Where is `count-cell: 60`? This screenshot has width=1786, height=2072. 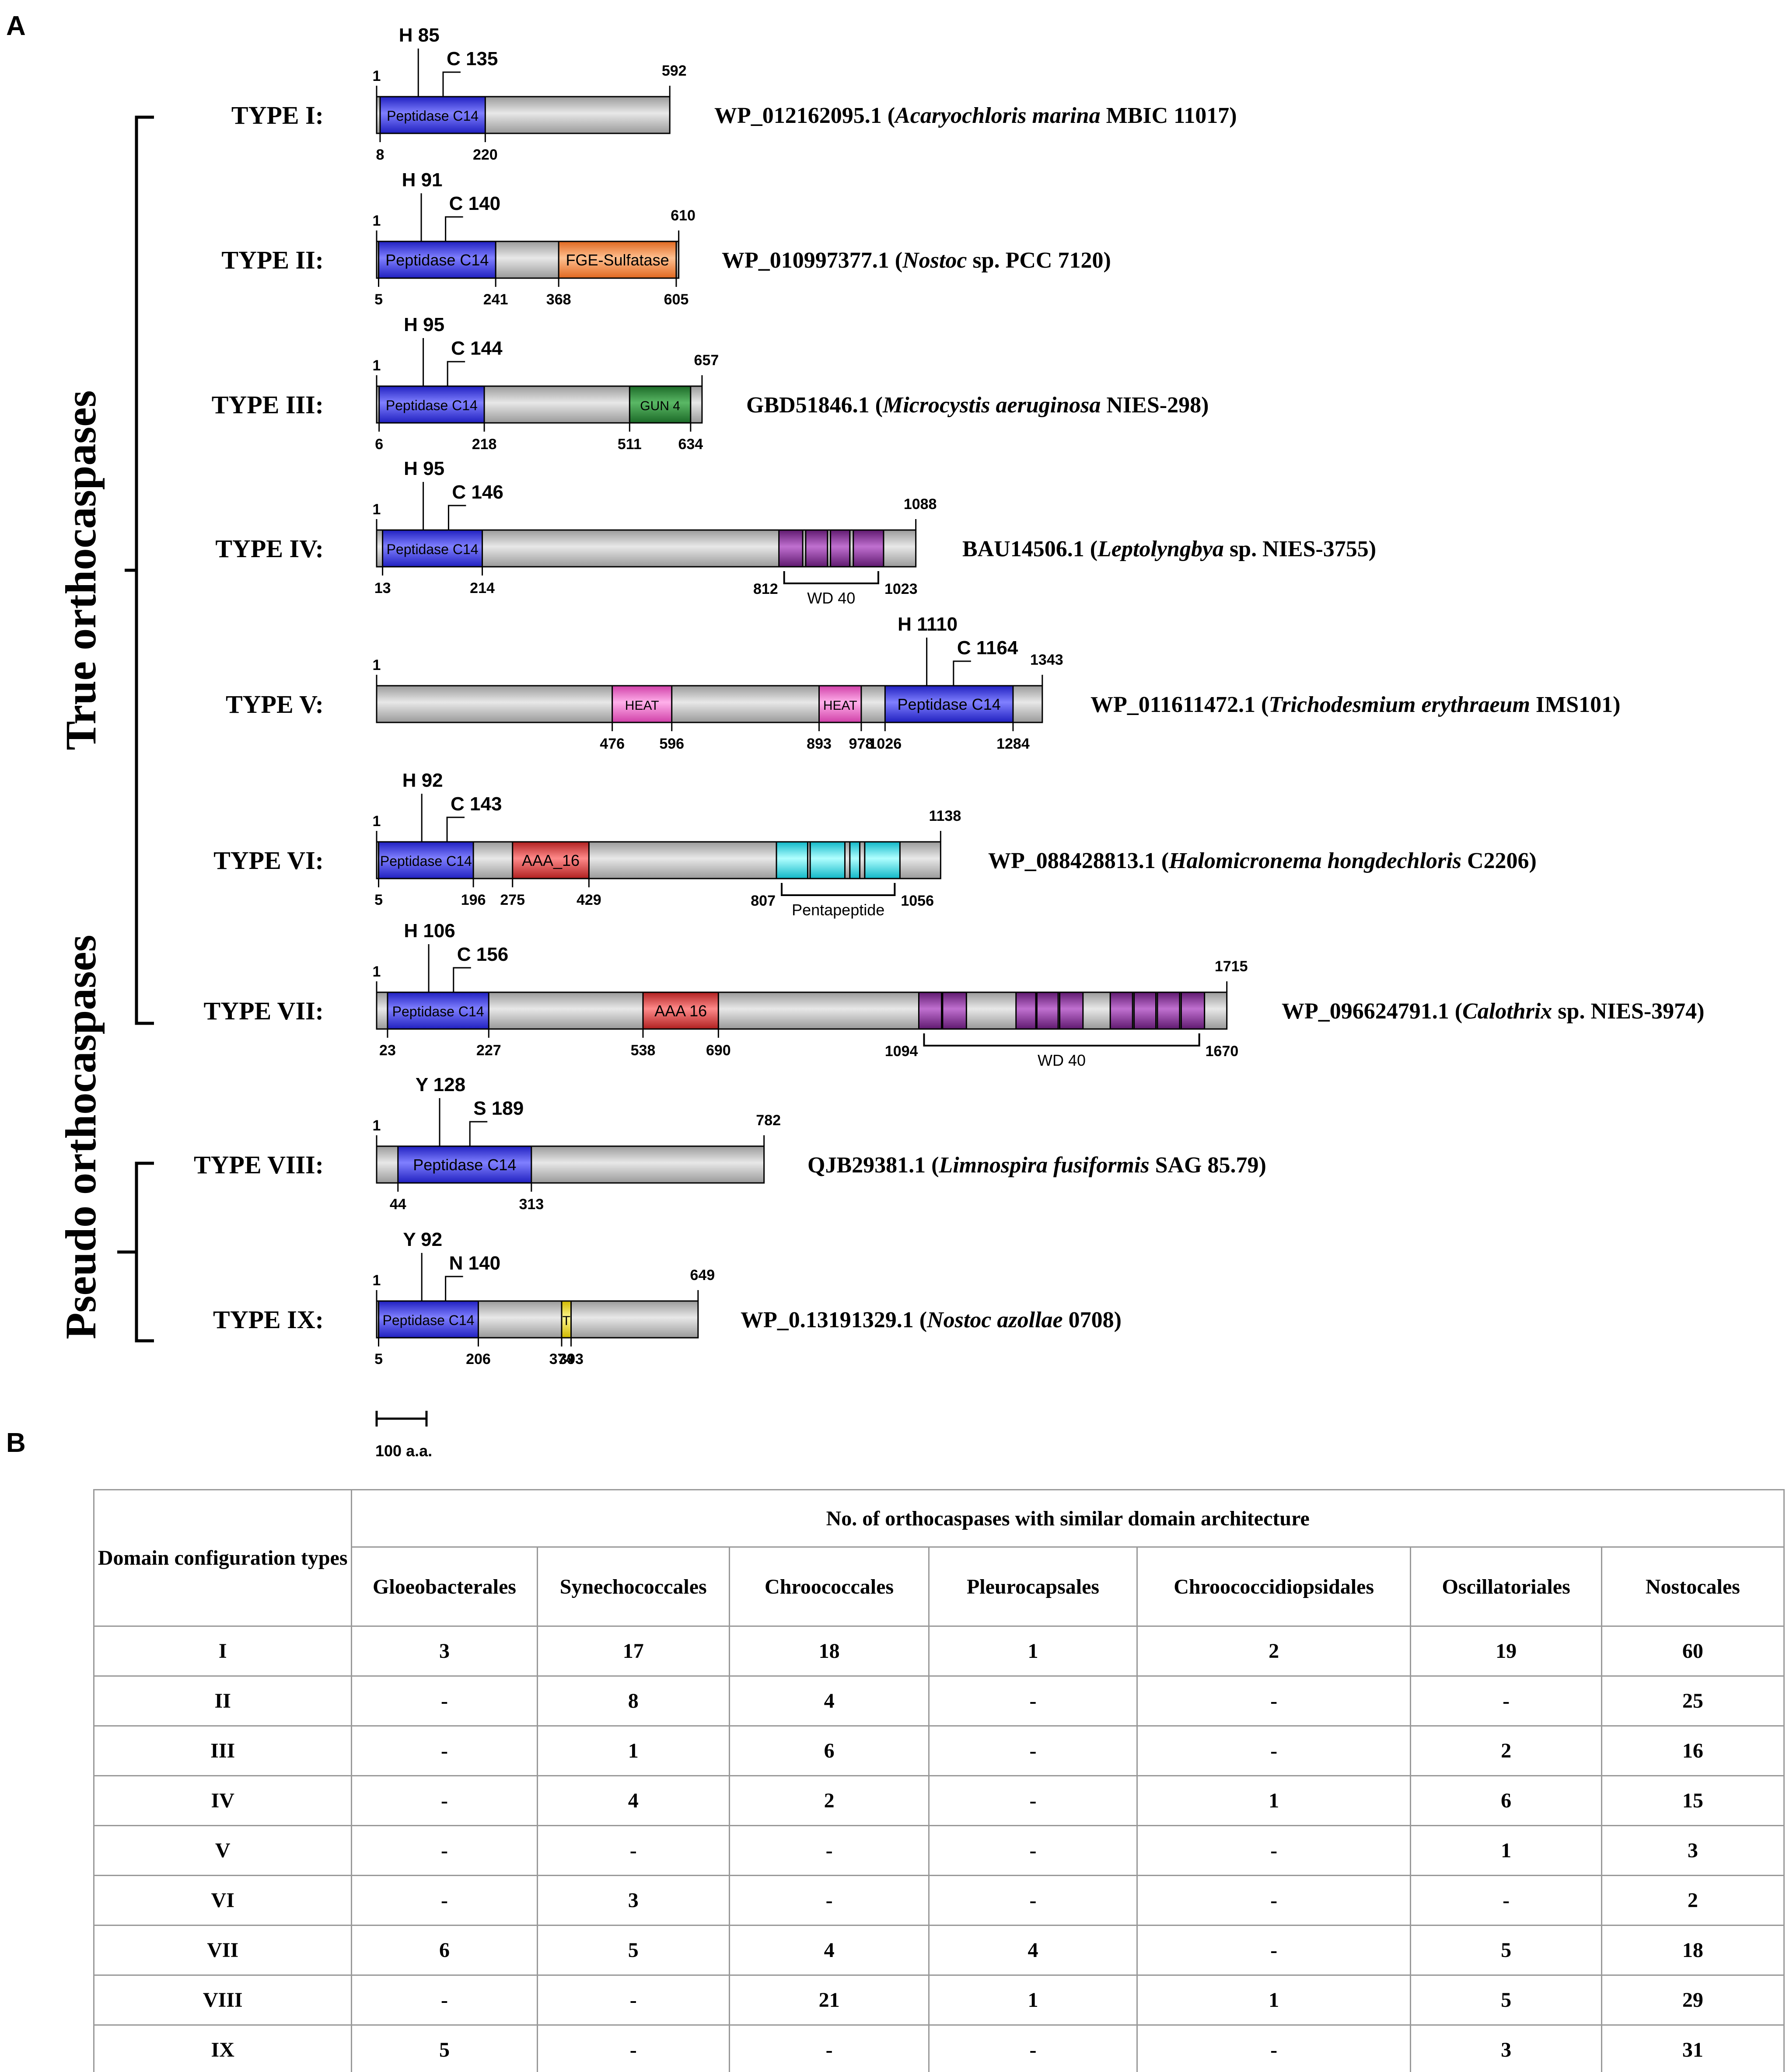
count-cell: 60 is located at coordinates (1693, 1651).